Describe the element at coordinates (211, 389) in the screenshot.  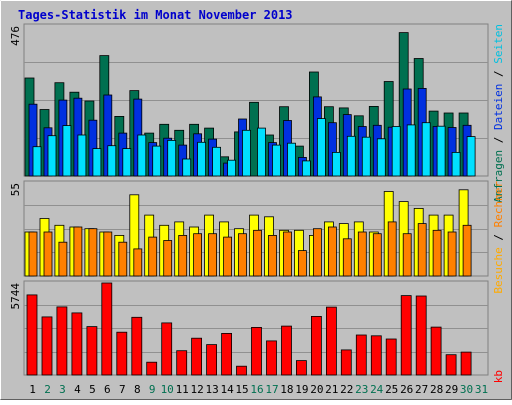
I see `x-label-day-13: 13` at that location.